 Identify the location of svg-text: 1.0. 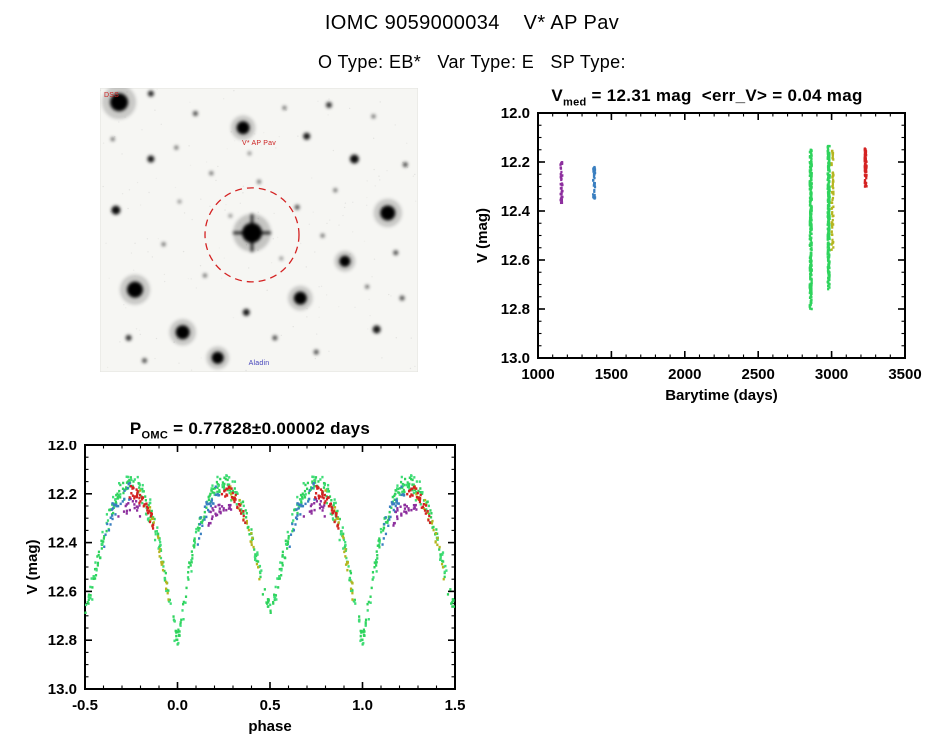
(362, 705).